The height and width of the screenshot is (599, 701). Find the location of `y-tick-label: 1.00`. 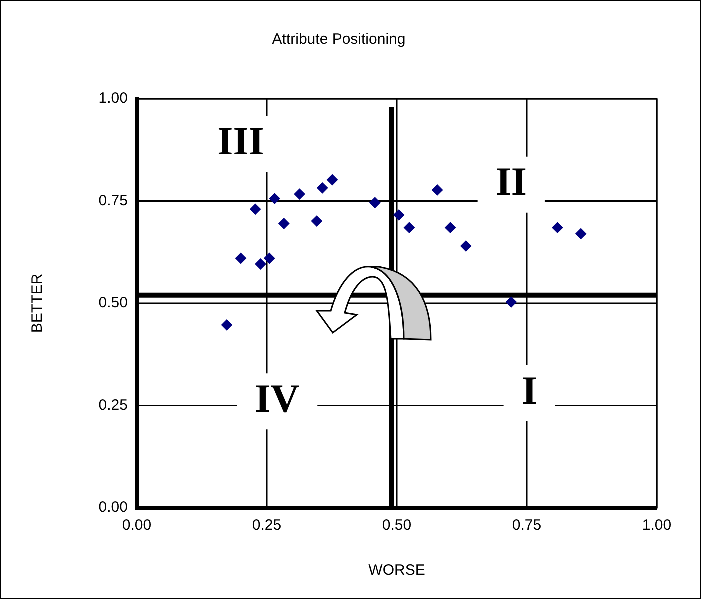

y-tick-label: 1.00 is located at coordinates (113, 99).